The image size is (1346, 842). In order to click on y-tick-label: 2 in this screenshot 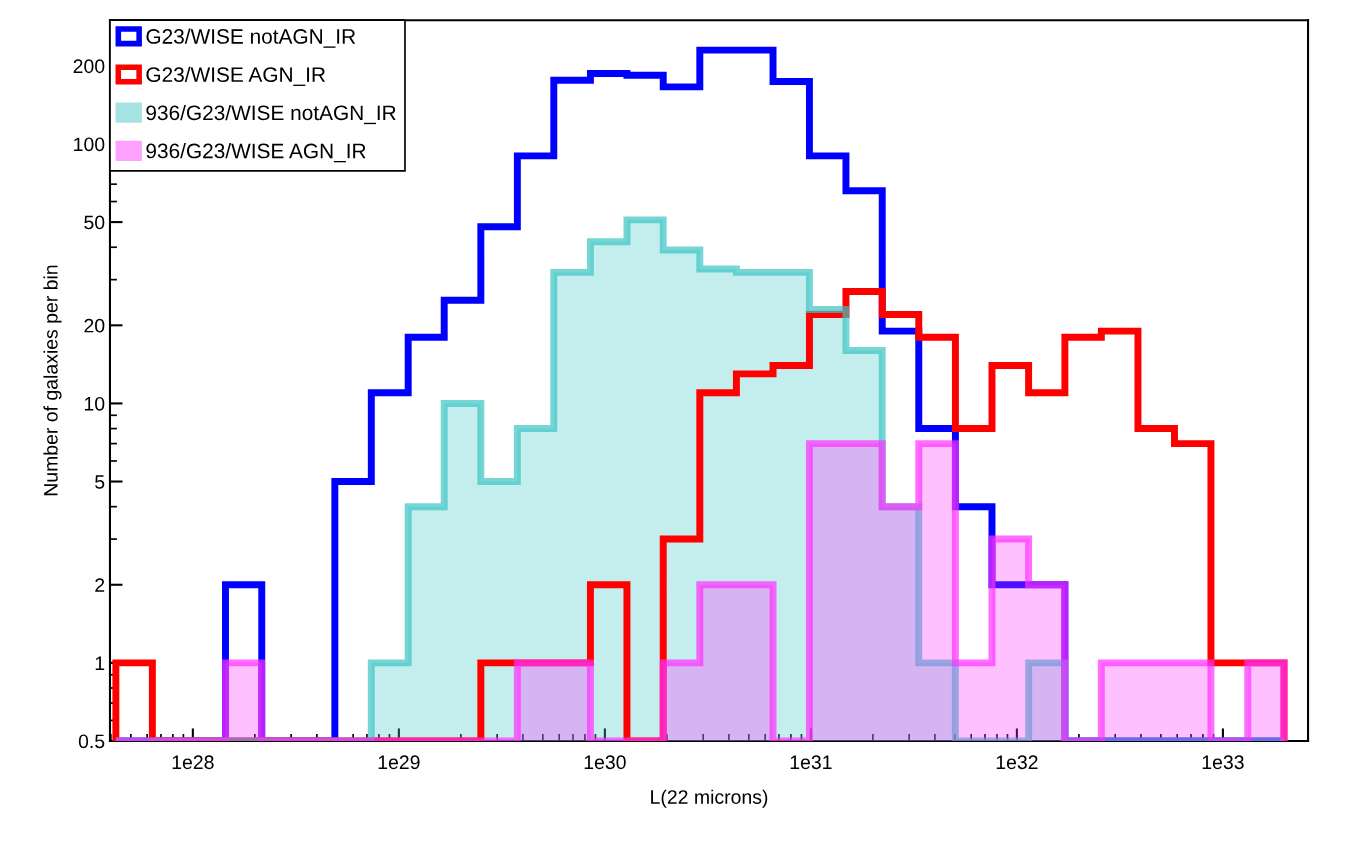, I will do `click(100, 585)`.